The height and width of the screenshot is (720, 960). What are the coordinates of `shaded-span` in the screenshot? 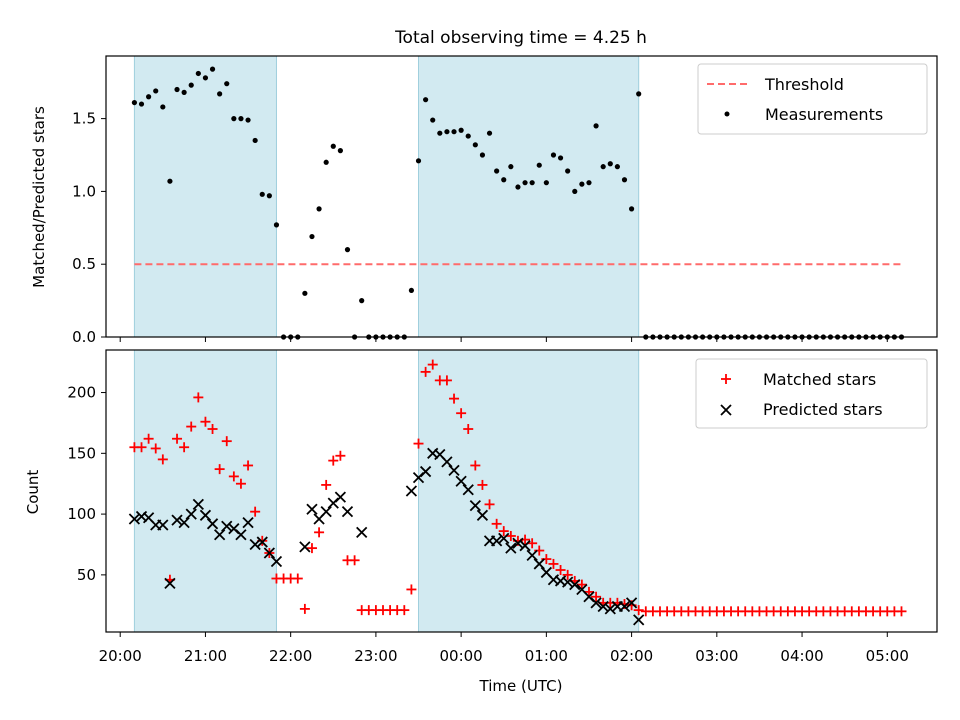 It's located at (205, 196).